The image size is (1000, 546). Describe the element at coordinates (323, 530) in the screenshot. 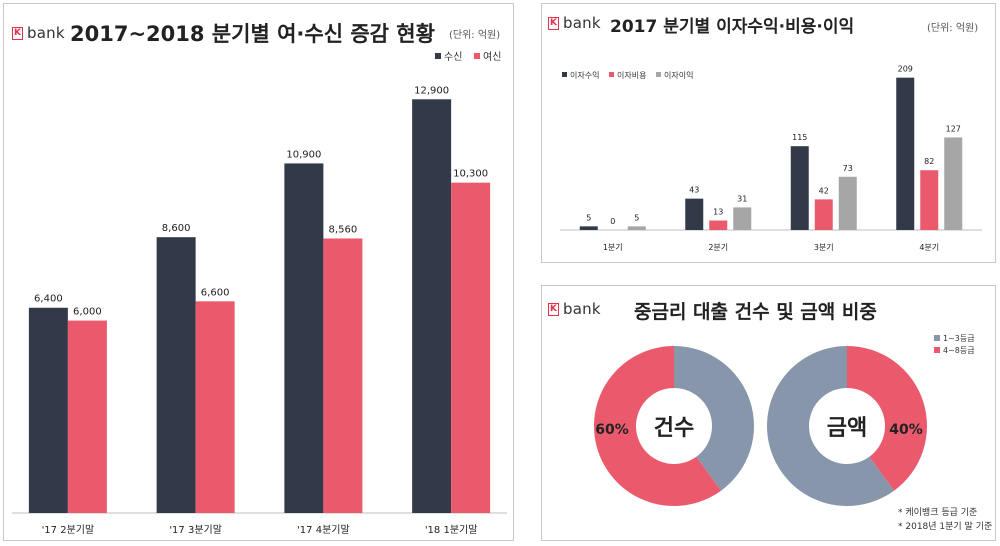

I see `tick-label: '17 4분기말` at that location.